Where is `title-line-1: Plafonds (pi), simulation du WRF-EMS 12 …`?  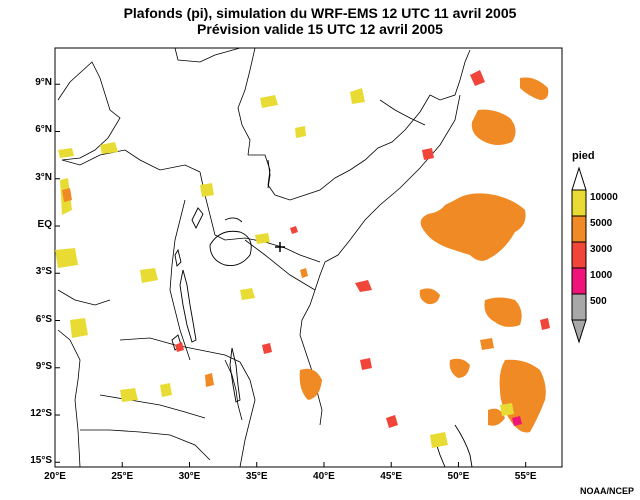 title-line-1: Plafonds (pi), simulation du WRF-EMS 12 … is located at coordinates (320, 13).